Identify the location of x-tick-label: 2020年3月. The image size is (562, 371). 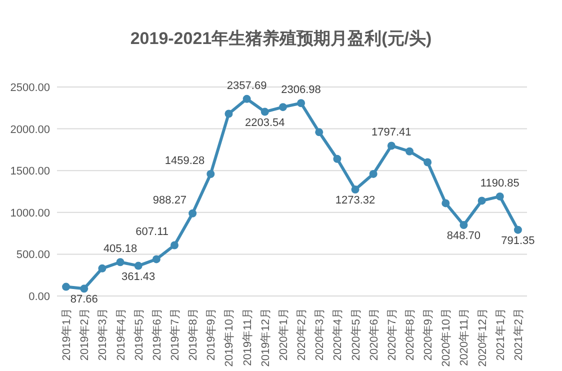
(320, 334).